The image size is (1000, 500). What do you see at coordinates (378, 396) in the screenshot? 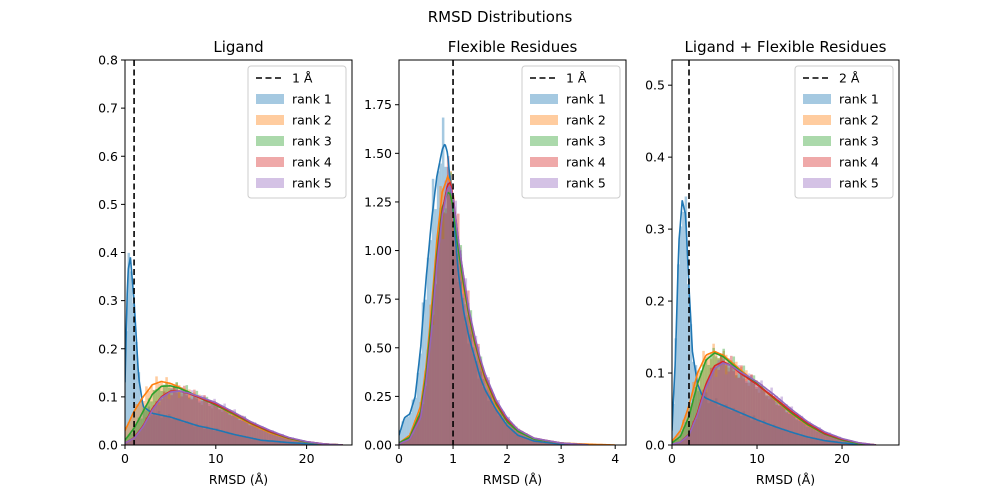
I see `y-tick-label: 0.25` at bounding box center [378, 396].